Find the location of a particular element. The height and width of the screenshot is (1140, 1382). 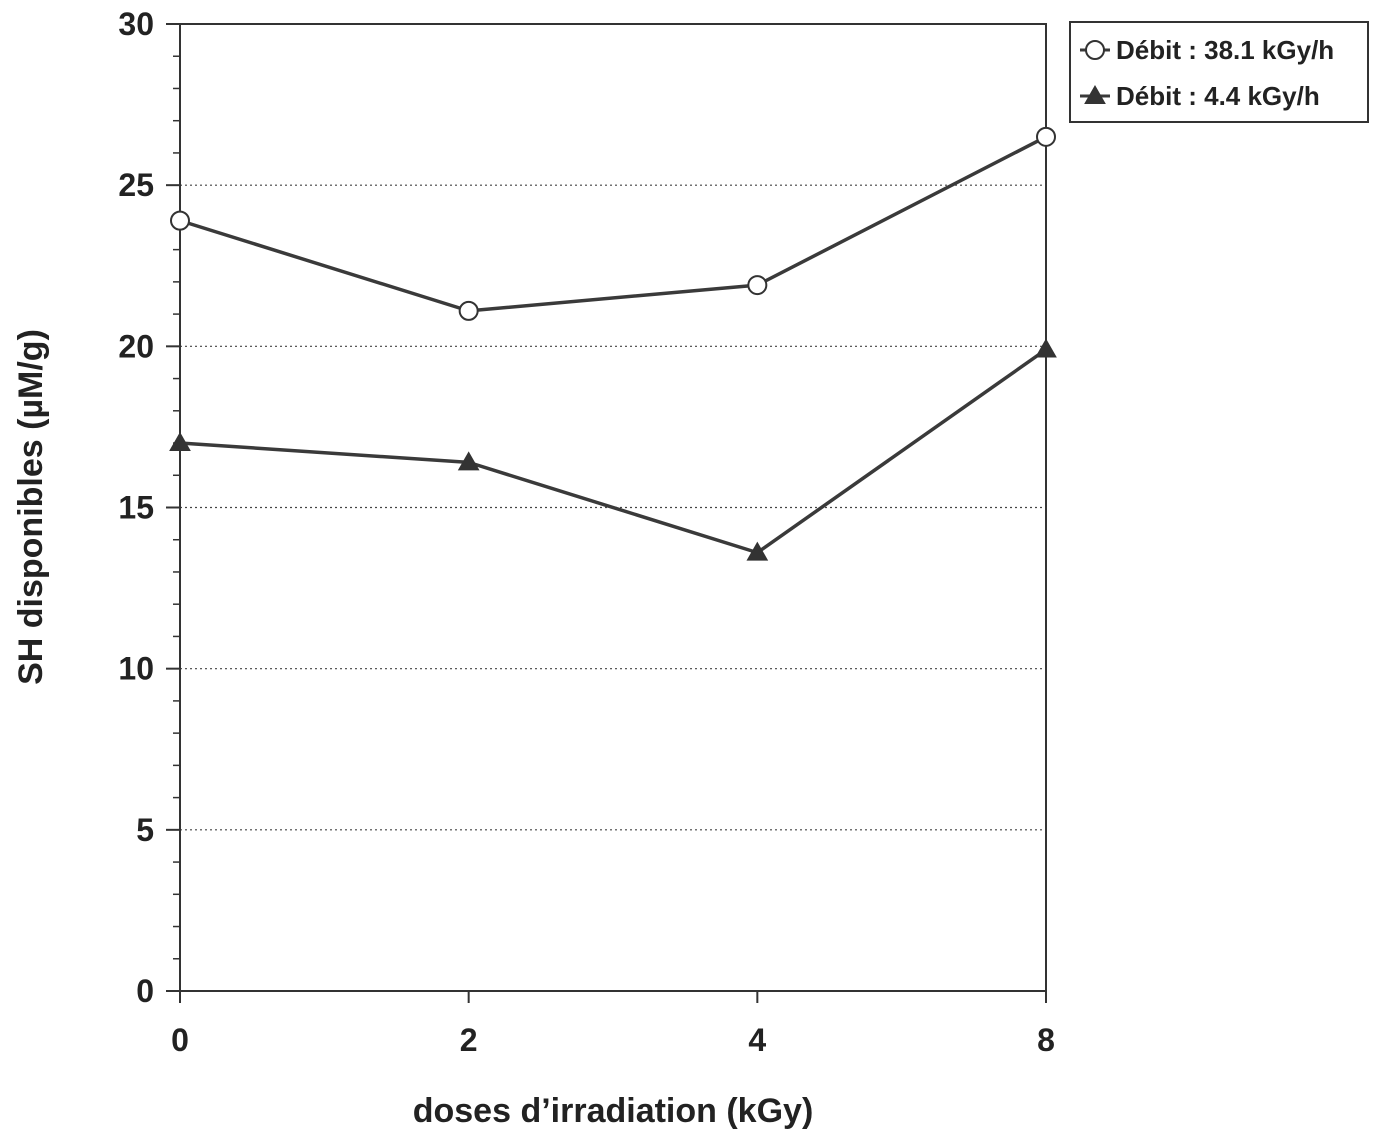

legend-box is located at coordinates (1219, 72).